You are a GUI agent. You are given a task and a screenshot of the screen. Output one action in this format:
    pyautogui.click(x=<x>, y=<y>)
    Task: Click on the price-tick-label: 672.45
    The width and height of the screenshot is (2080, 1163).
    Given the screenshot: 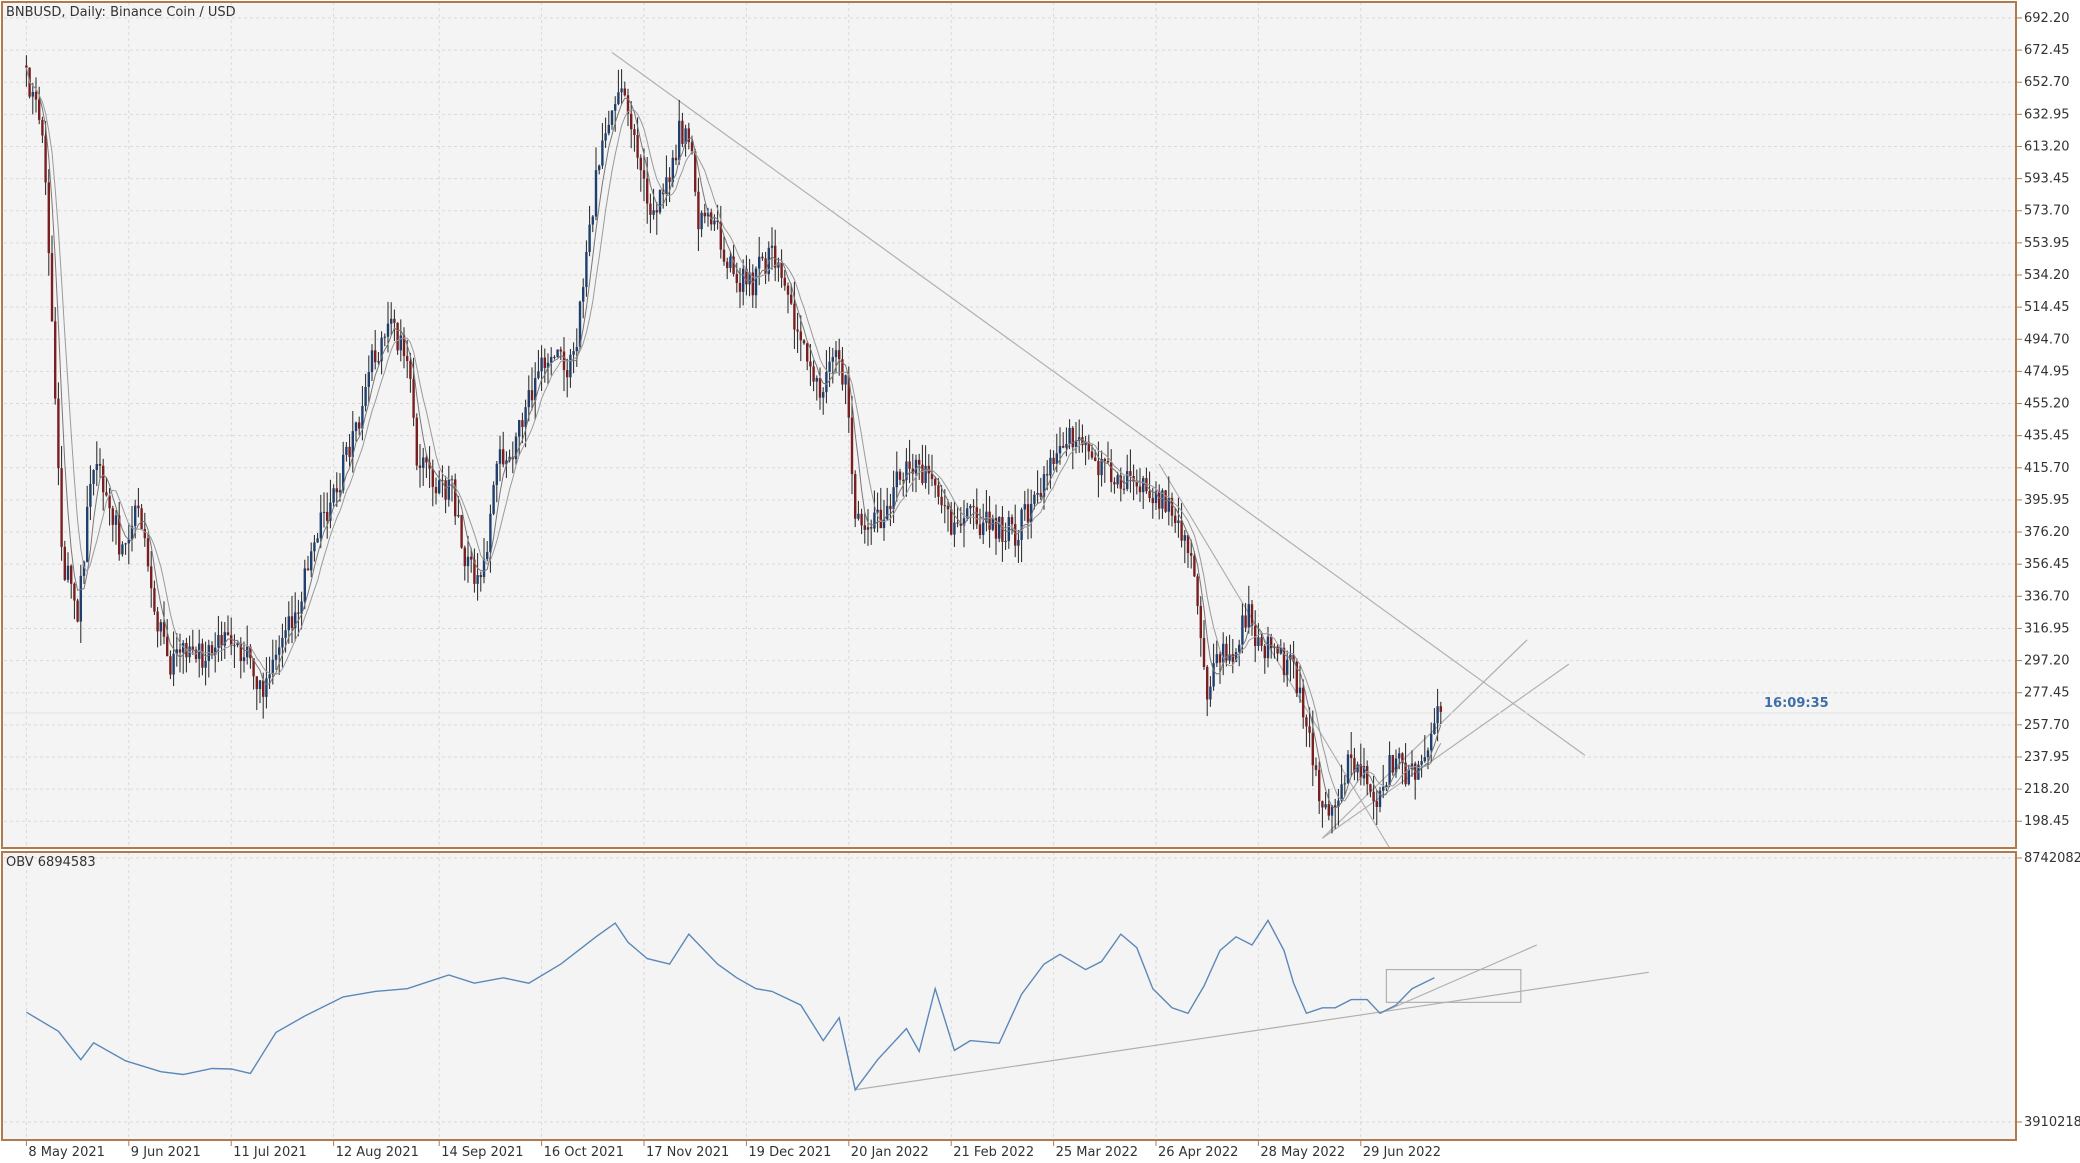 What is the action you would take?
    pyautogui.click(x=2047, y=50)
    